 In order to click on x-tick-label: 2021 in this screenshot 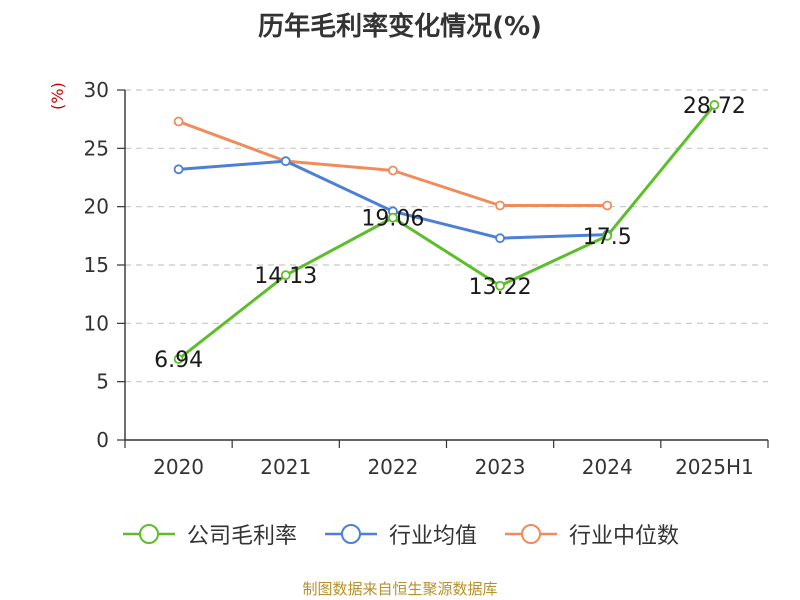, I will do `click(285, 467)`.